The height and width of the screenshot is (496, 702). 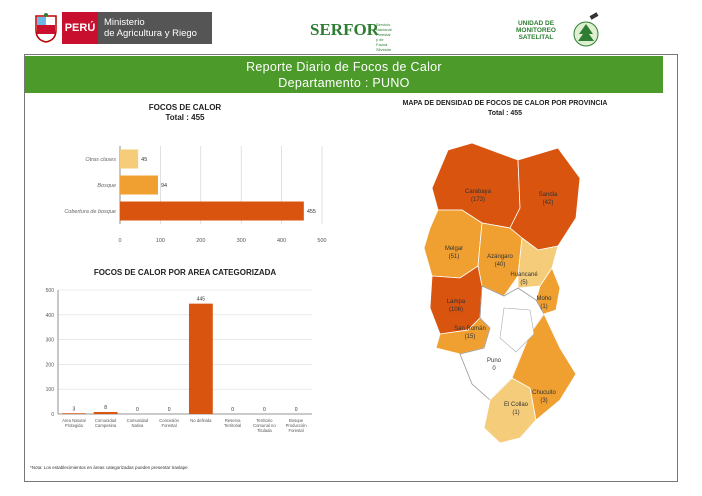 I want to click on chart2-data-label: 445, so click(x=201, y=300).